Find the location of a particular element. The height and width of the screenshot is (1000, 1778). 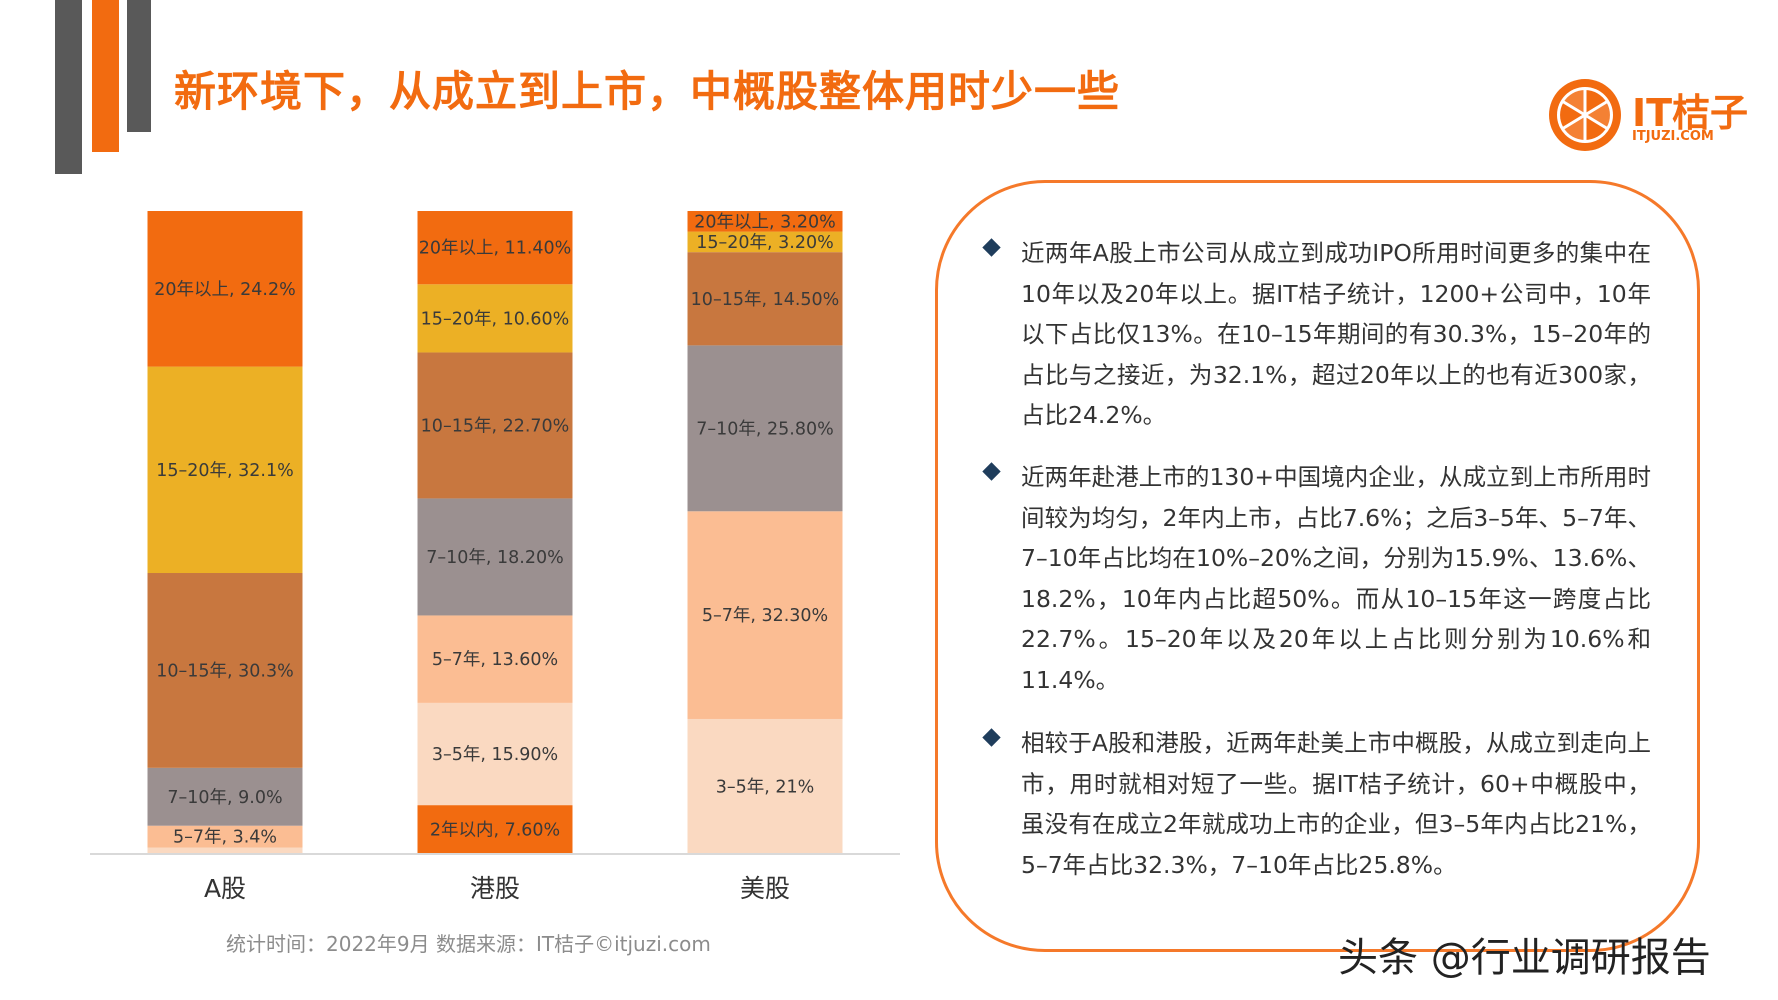

data-label: 20年以上, 11.40% is located at coordinates (495, 249).